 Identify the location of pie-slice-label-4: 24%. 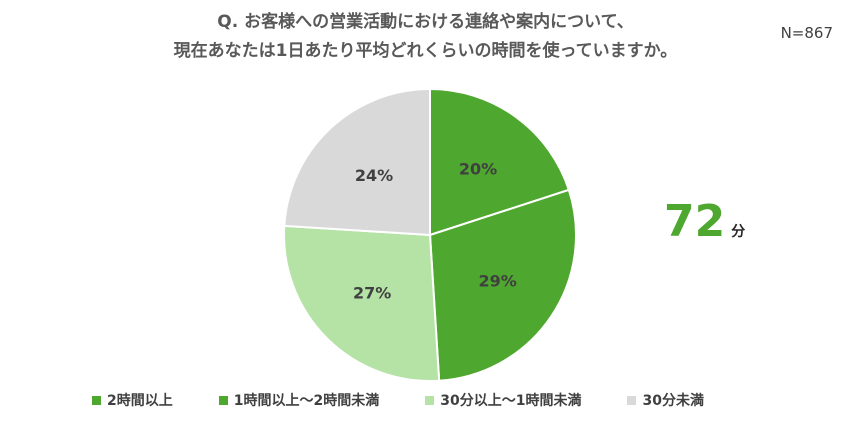
(374, 175).